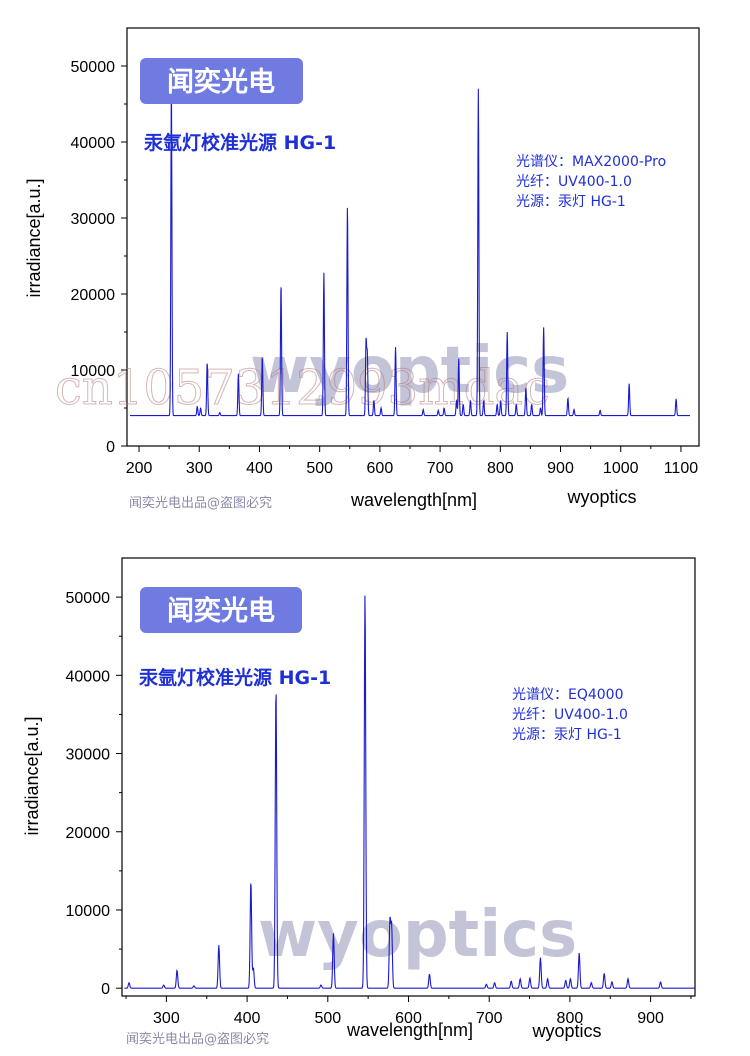 The image size is (750, 1056). Describe the element at coordinates (568, 695) in the screenshot. I see `info-line-spectrometer: 光谱仪：EQ4000` at that location.